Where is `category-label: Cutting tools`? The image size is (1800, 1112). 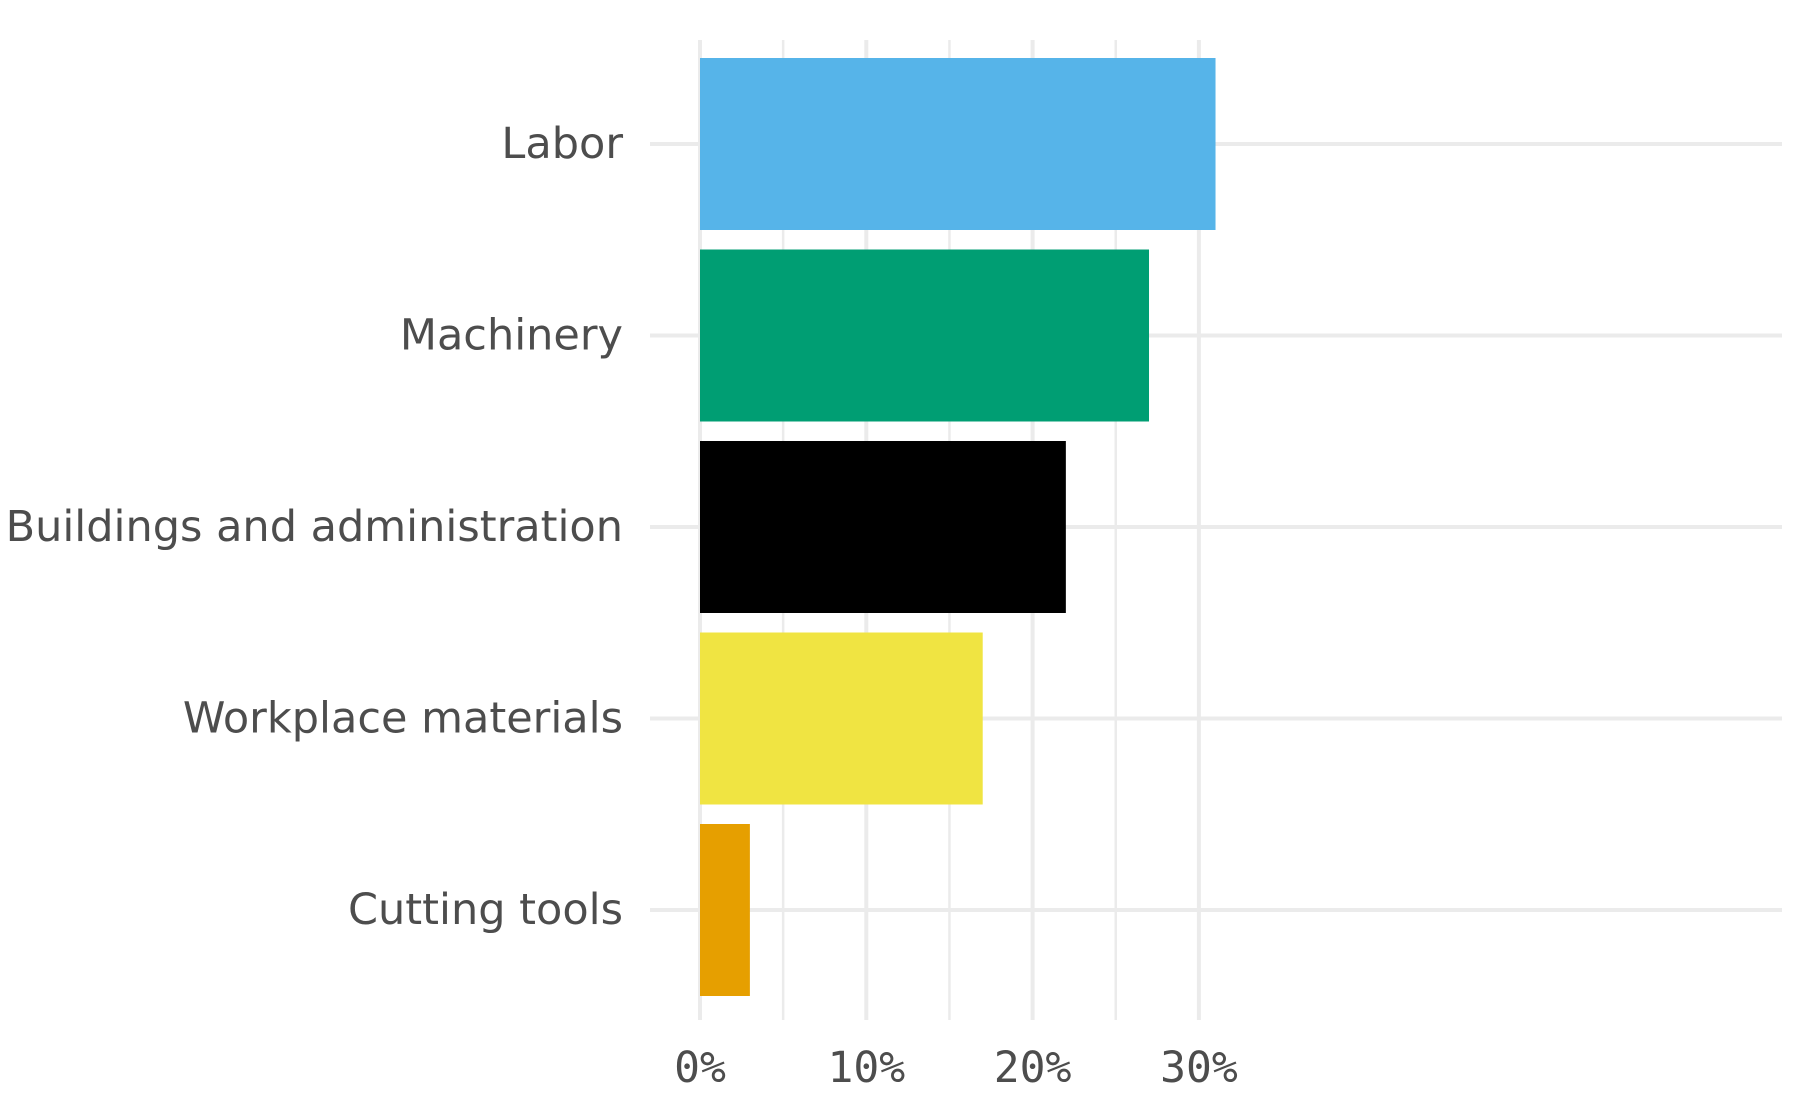
category-label: Cutting tools is located at coordinates (485, 910).